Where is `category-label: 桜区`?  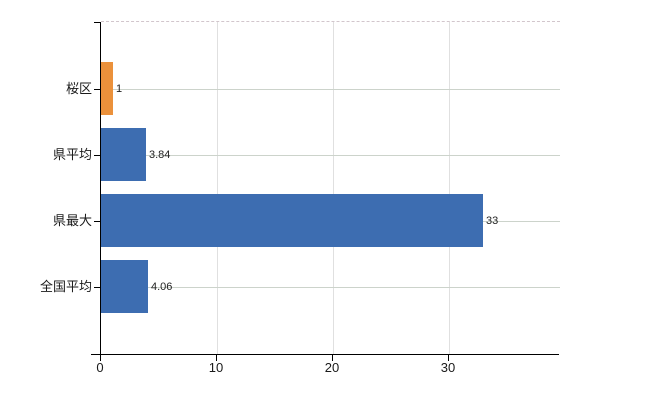
category-label: 桜区 is located at coordinates (78, 88).